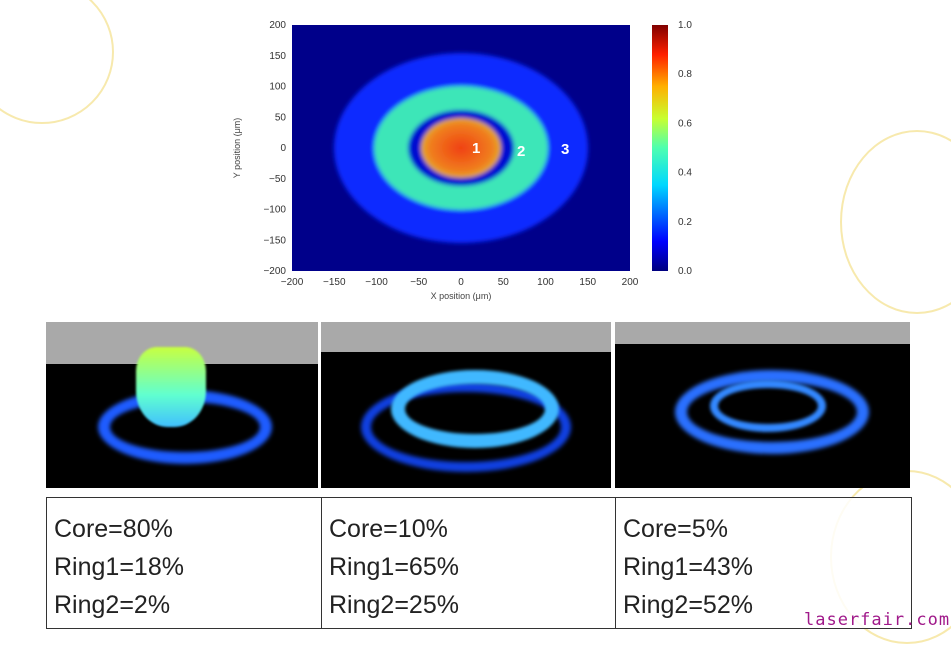 The image size is (951, 653). What do you see at coordinates (685, 74) in the screenshot?
I see `colorbar-tick-label: 0.8` at bounding box center [685, 74].